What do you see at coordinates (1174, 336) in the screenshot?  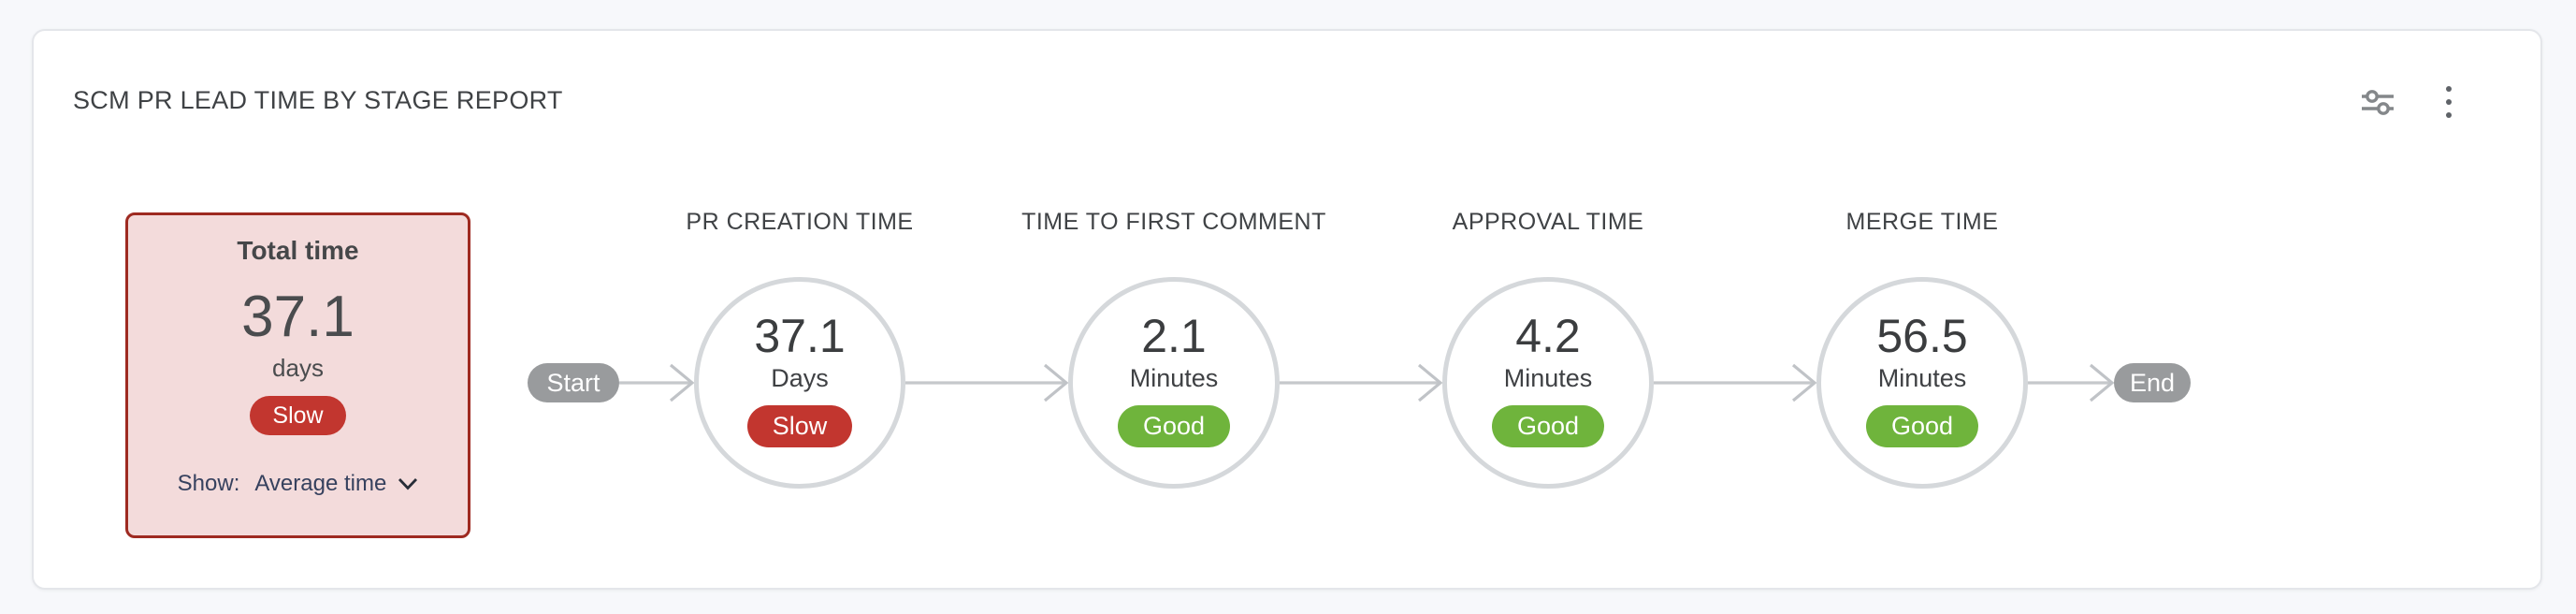 I see `stage-value: 2.1` at bounding box center [1174, 336].